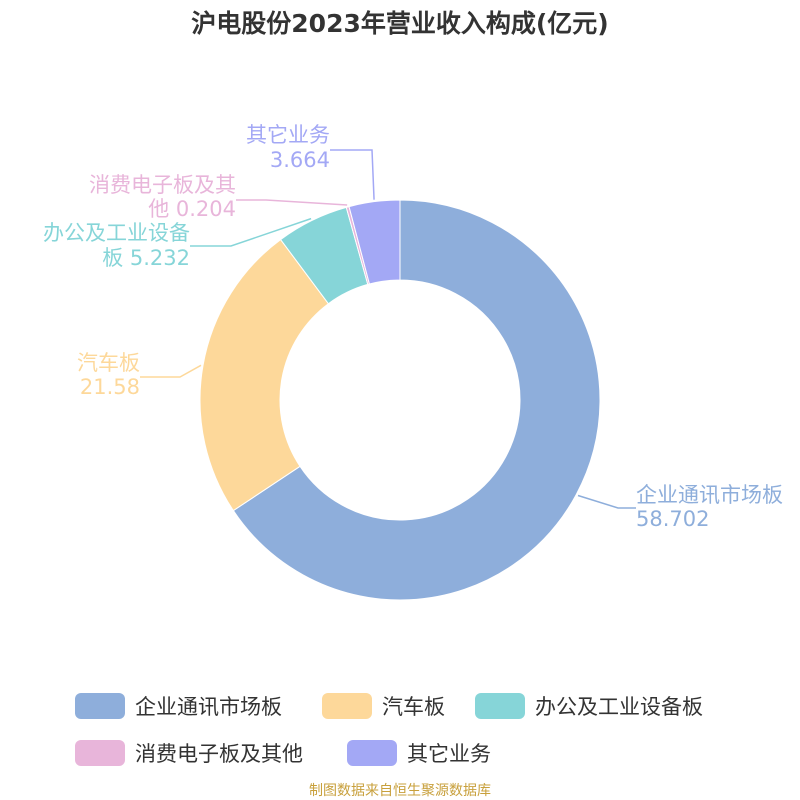 This screenshot has height=800, width=800. Describe the element at coordinates (399, 23) in the screenshot. I see `chart-title: 沪电股份2023年营业收入构成(亿元)` at that location.